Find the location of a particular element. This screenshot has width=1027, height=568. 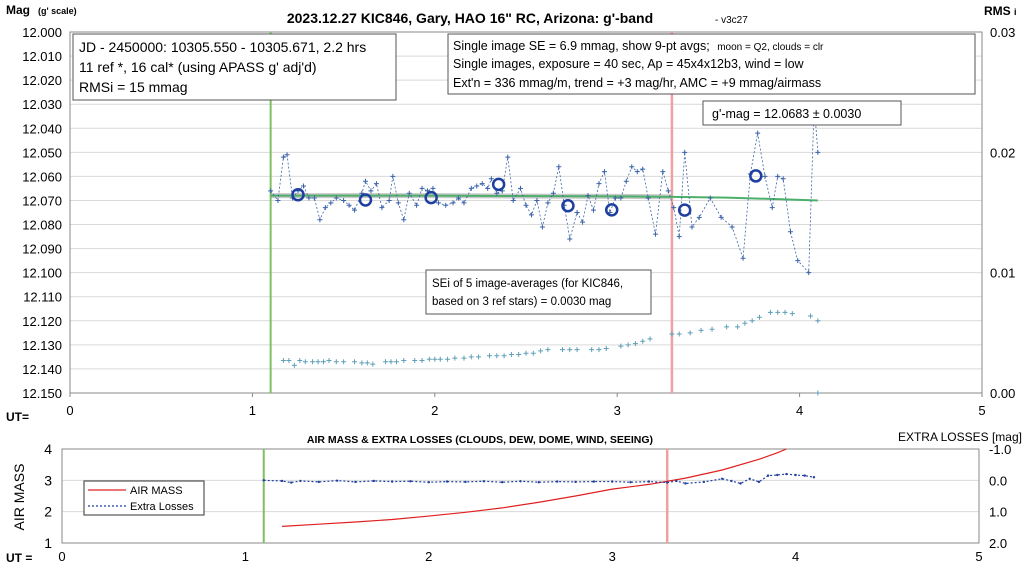

top-y-tick-label: 12.120 is located at coordinates (42, 321).